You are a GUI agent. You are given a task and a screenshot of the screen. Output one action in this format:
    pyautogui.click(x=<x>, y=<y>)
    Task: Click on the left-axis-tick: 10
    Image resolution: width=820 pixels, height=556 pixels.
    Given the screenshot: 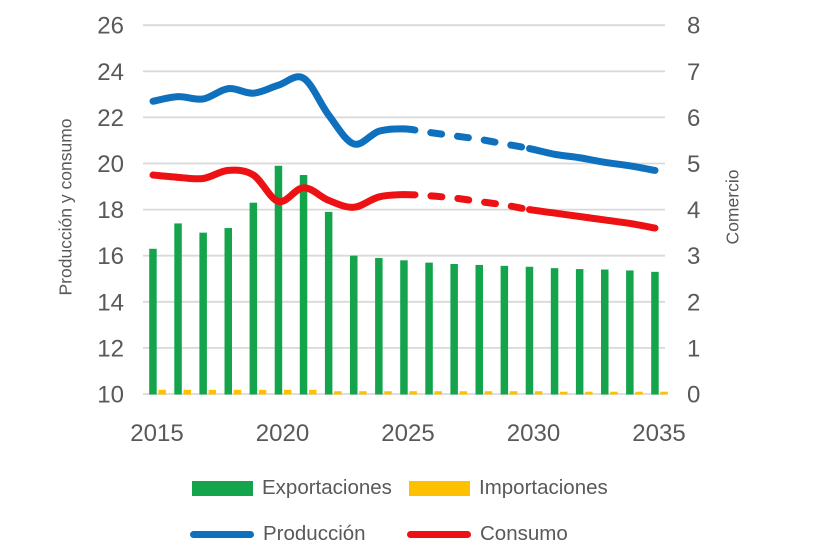 What is the action you would take?
    pyautogui.click(x=110, y=395)
    